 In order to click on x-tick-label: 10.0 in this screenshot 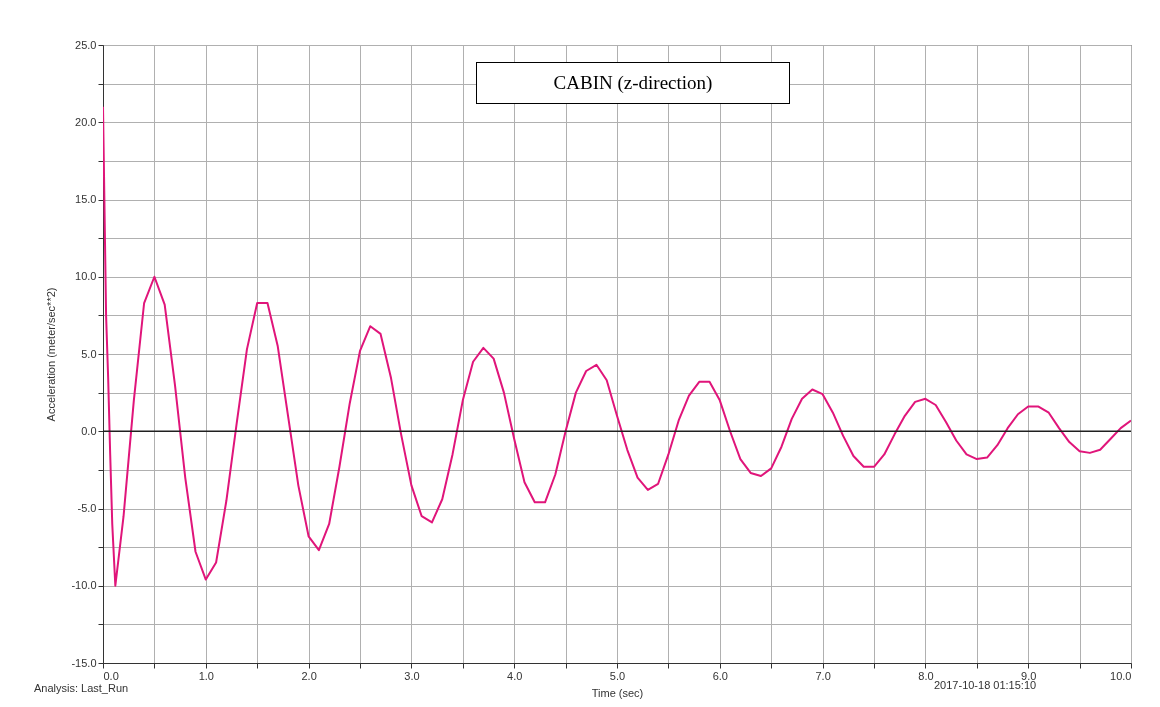, I will do `click(1121, 675)`.